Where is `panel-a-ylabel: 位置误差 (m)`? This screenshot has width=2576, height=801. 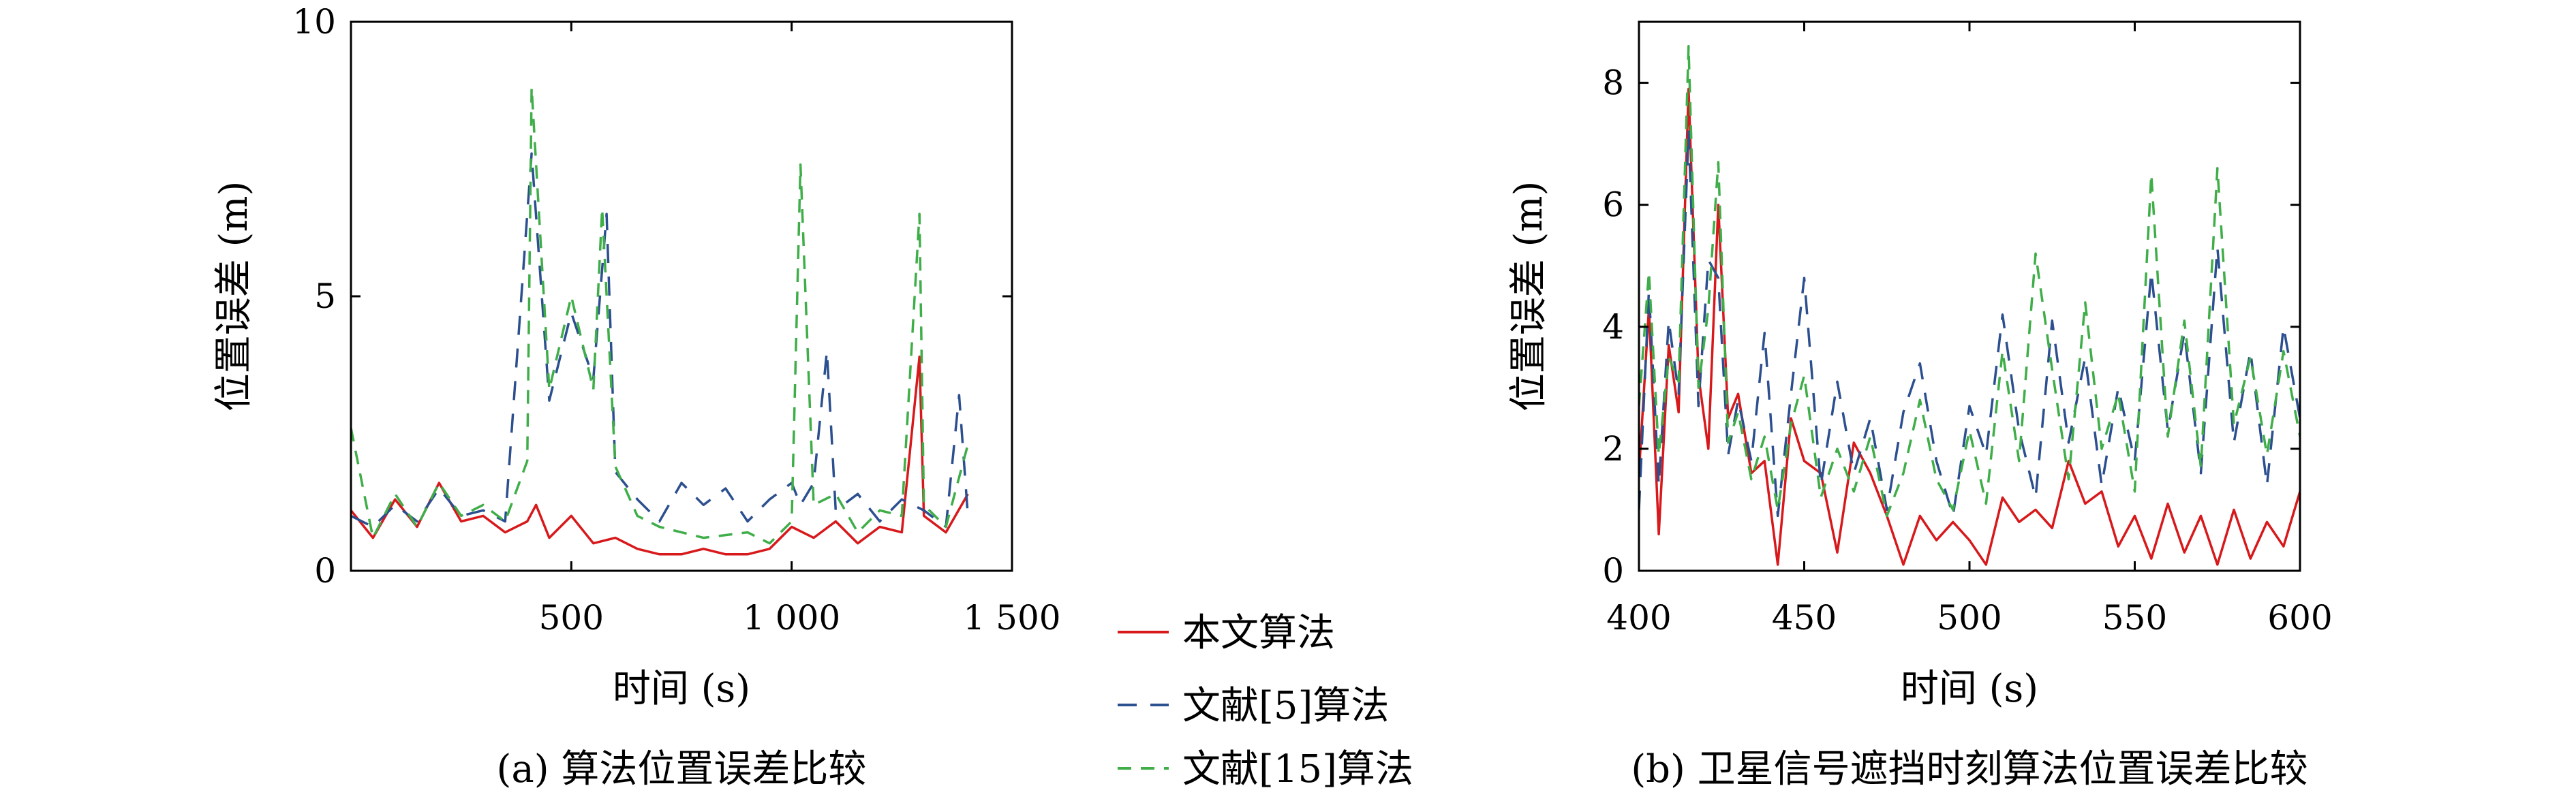 panel-a-ylabel: 位置误差 (m) is located at coordinates (234, 296).